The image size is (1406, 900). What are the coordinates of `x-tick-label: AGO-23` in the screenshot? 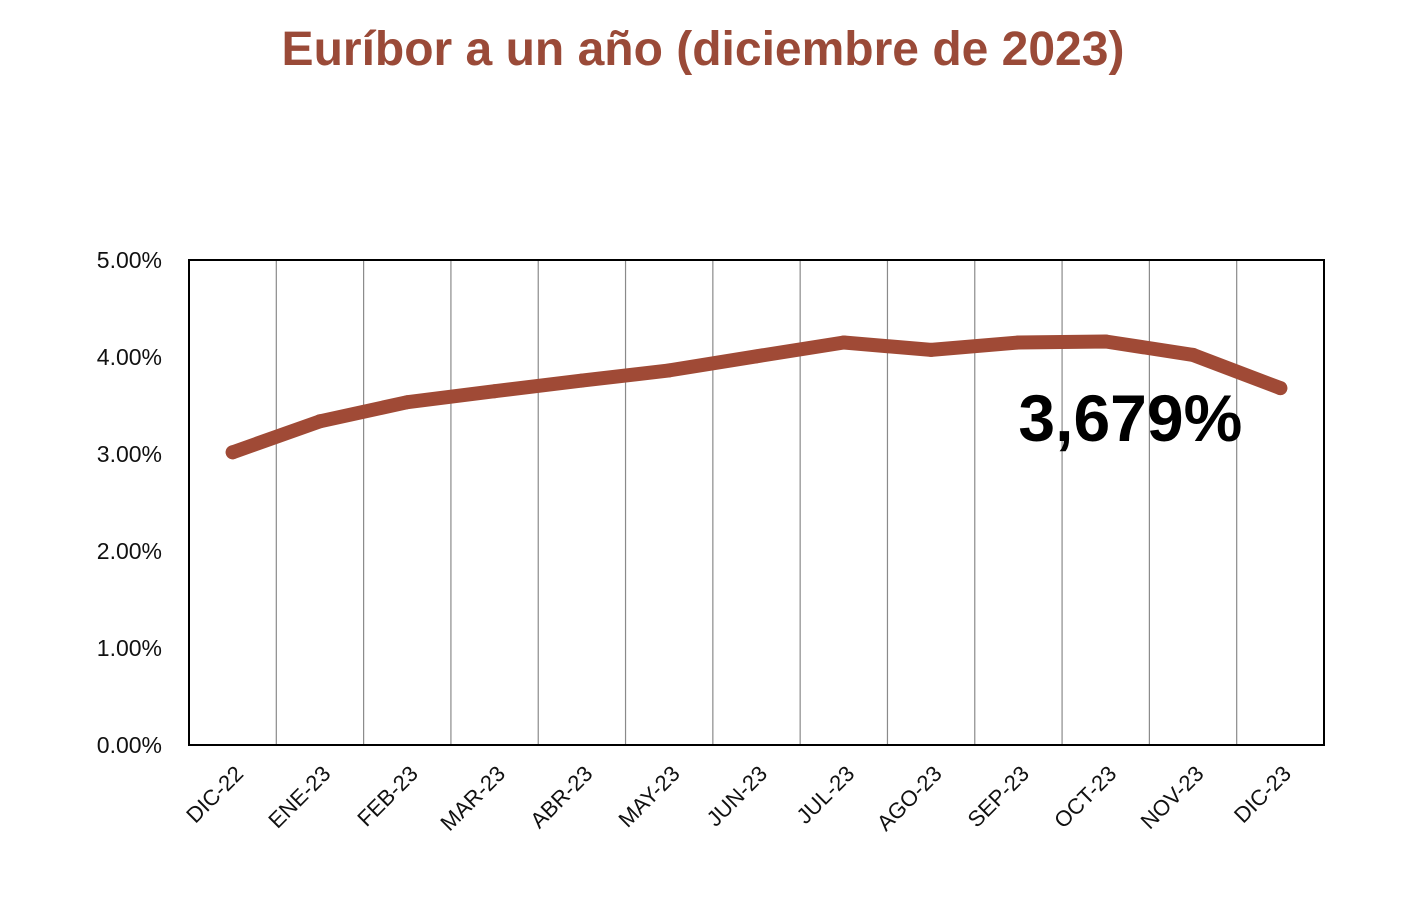 It's located at (909, 798).